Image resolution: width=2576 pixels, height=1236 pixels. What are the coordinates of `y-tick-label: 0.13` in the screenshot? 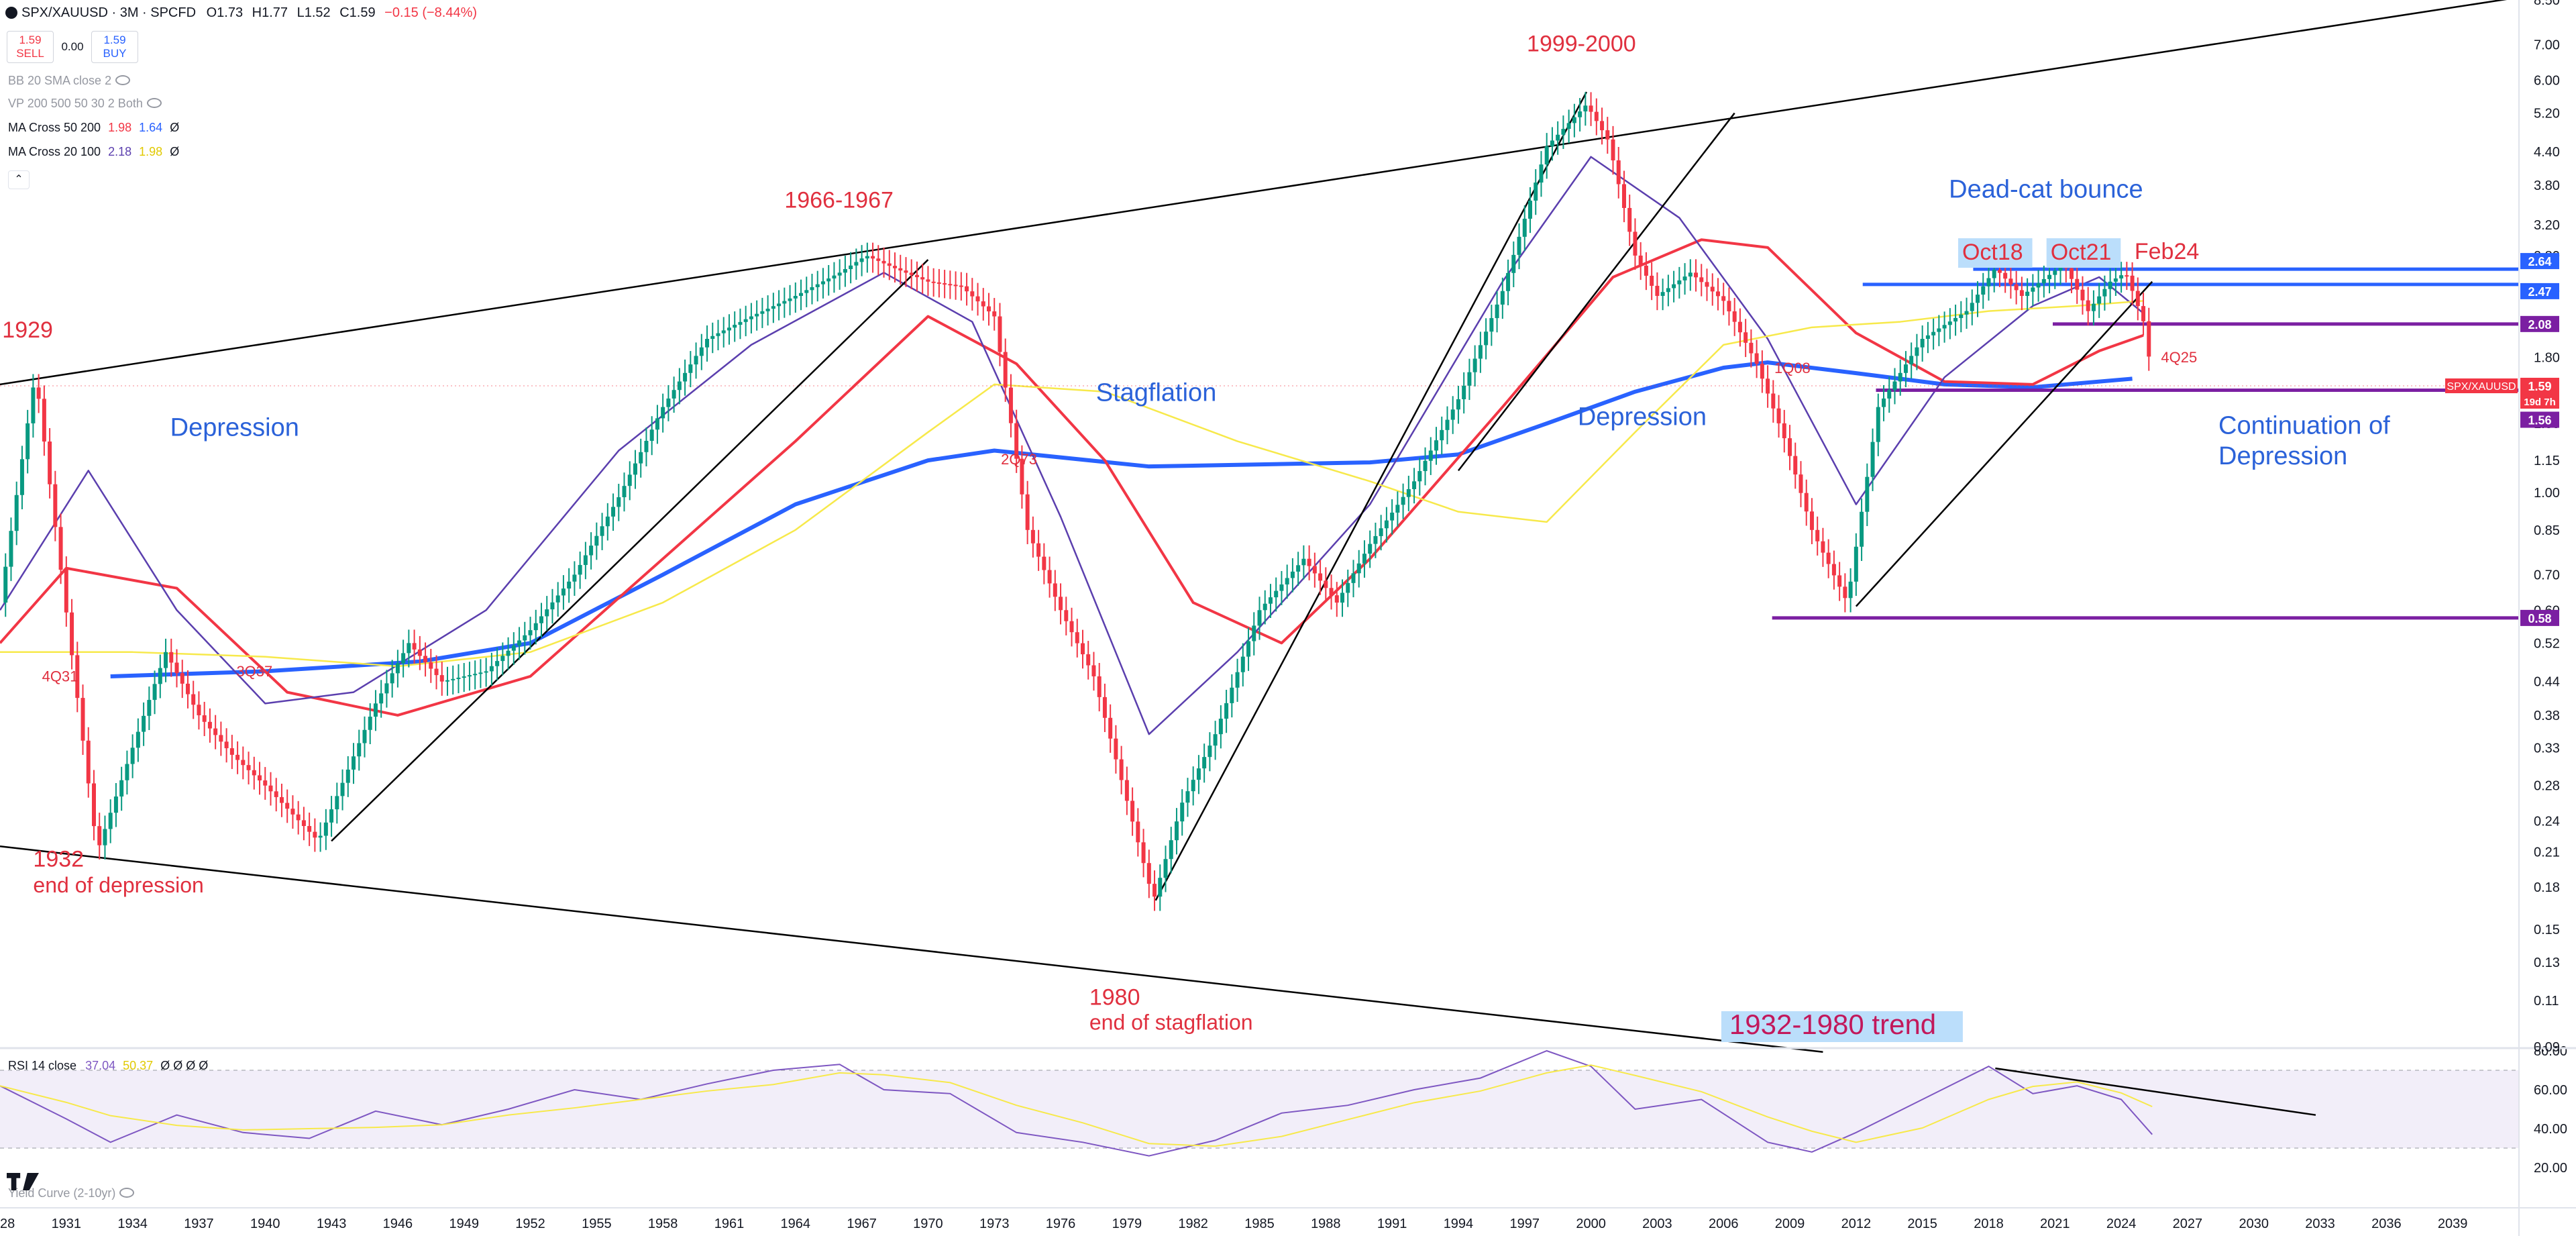 It's located at (2547, 963).